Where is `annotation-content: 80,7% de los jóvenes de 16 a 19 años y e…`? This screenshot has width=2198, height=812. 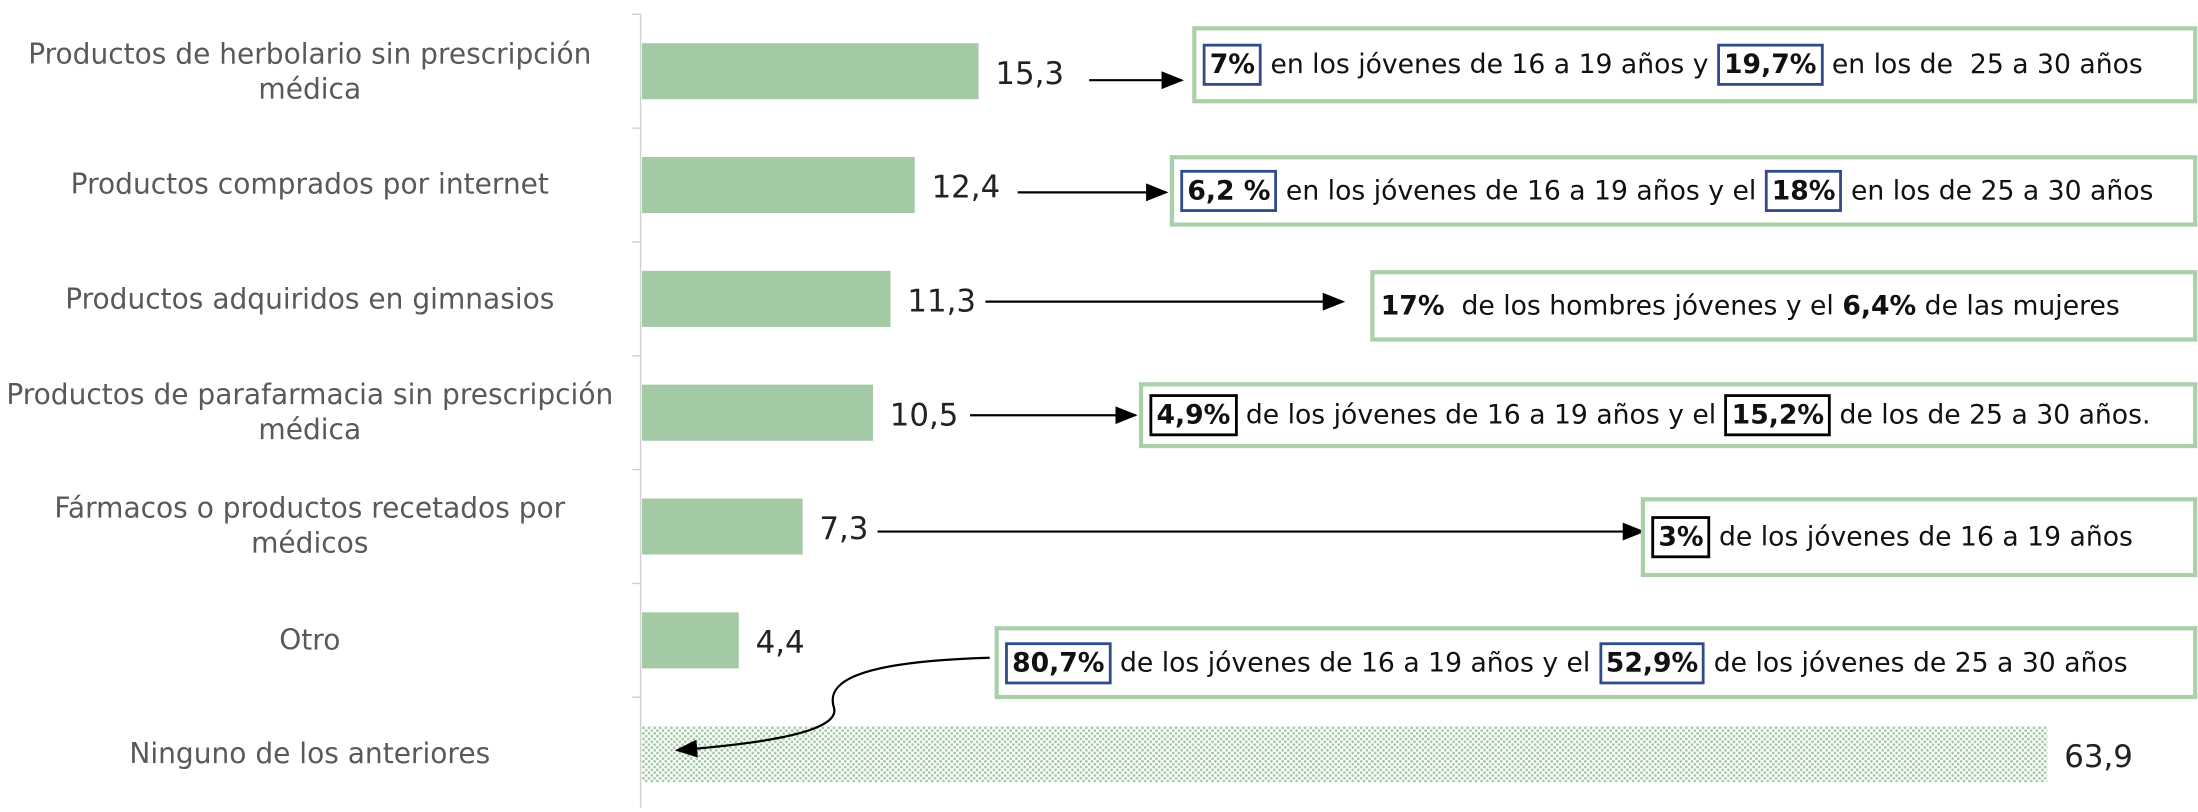 annotation-content: 80,7% de los jóvenes de 16 a 19 años y e… is located at coordinates (1596, 662).